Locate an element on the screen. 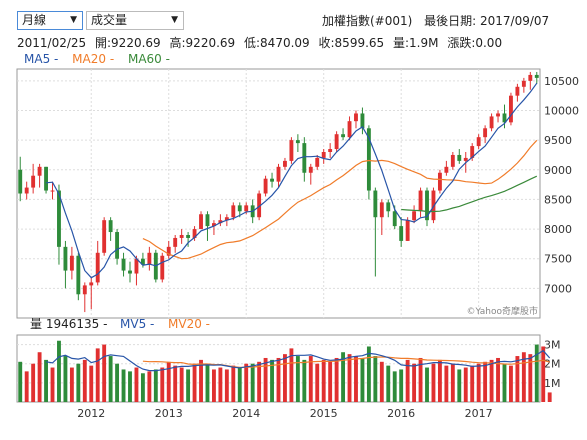 The image size is (587, 440). price-tick-label: 8500 is located at coordinates (558, 199).